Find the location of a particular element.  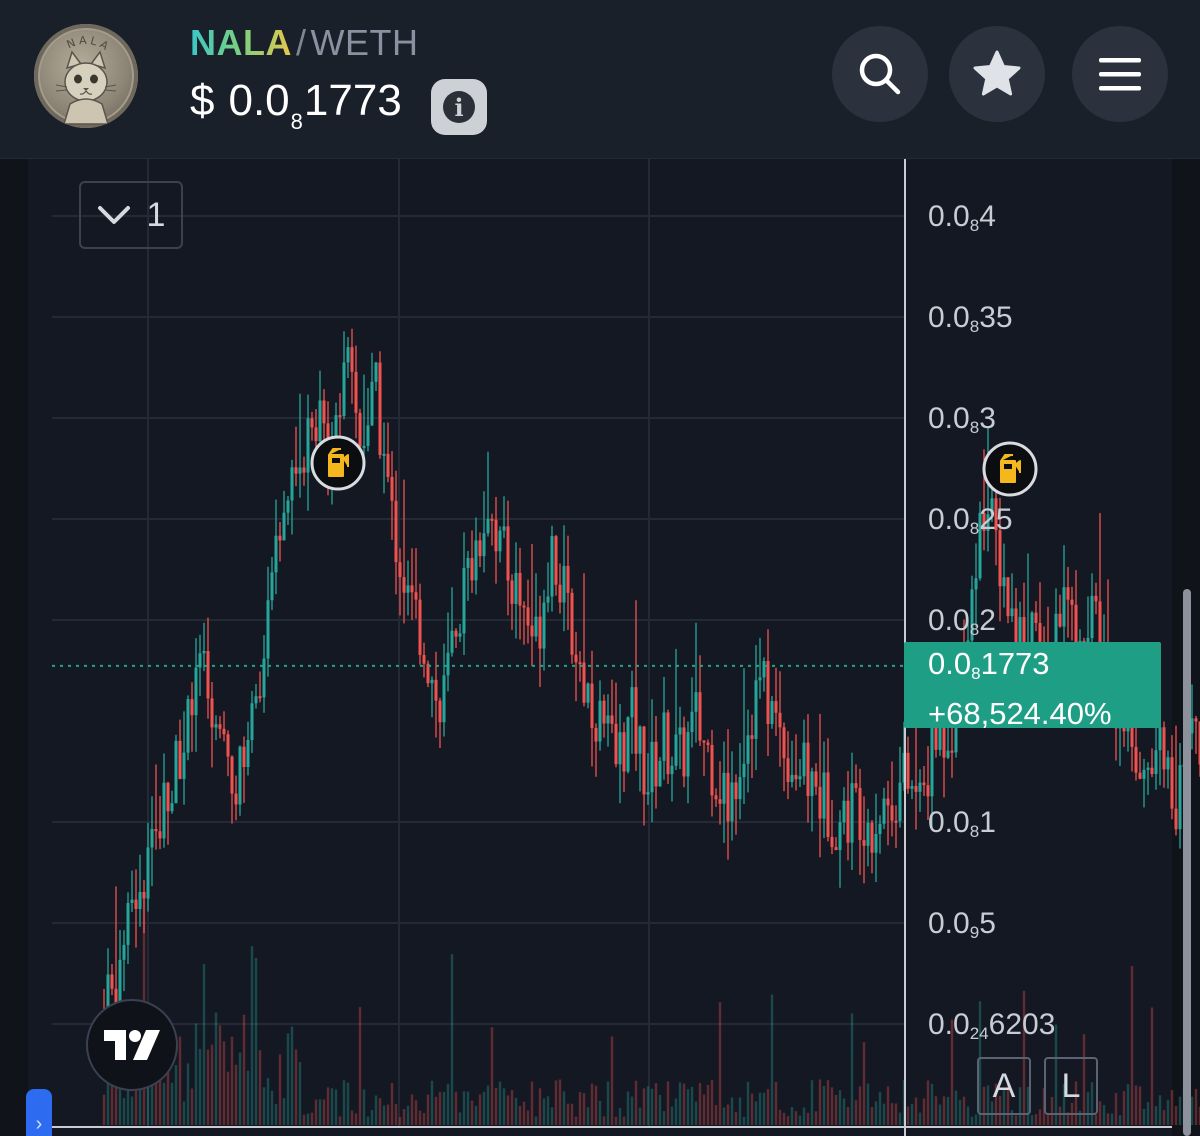

pair-quote-symbol: WETH is located at coordinates (364, 42).